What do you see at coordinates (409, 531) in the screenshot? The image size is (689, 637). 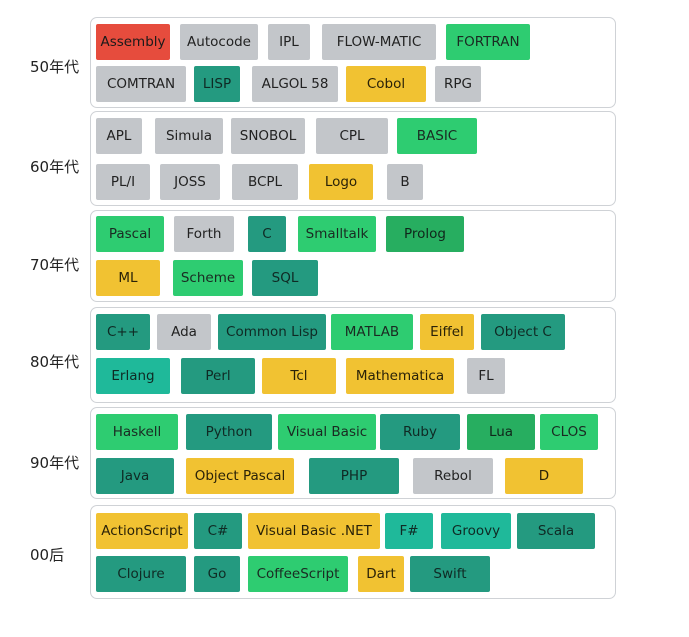 I see `language-tag: F#` at bounding box center [409, 531].